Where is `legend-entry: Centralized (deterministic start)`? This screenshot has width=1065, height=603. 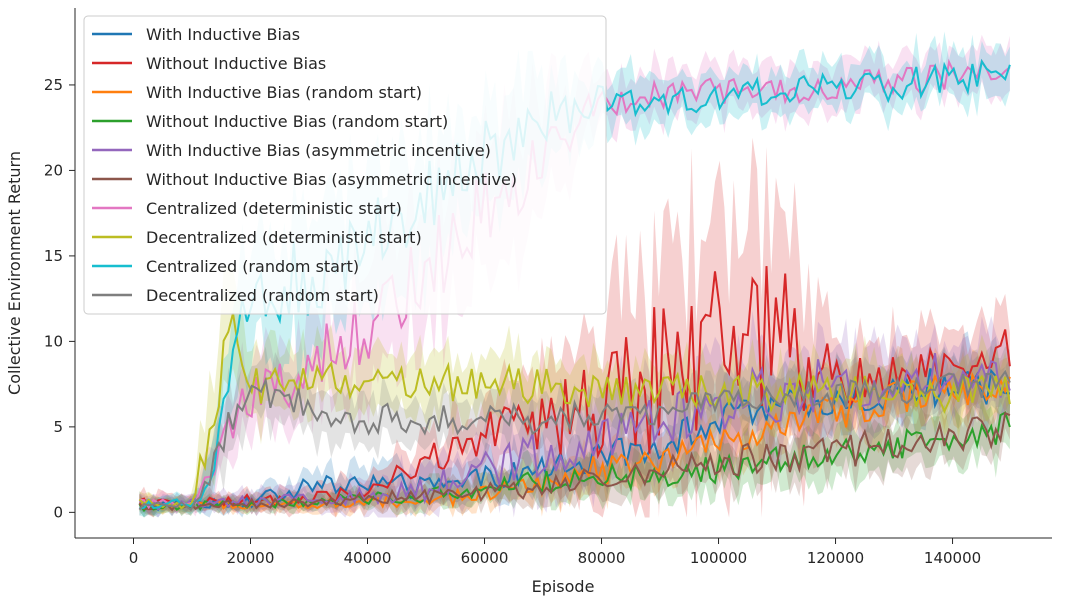
legend-entry: Centralized (deterministic start) is located at coordinates (274, 208).